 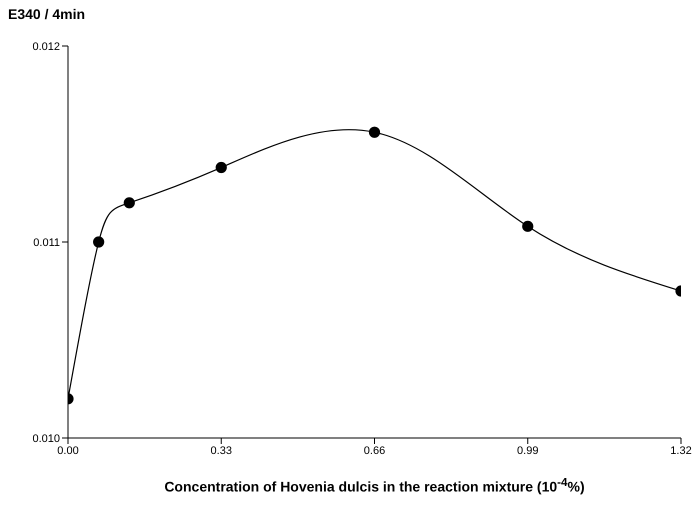 What do you see at coordinates (527, 450) in the screenshot?
I see `x-tick-label: 0.99` at bounding box center [527, 450].